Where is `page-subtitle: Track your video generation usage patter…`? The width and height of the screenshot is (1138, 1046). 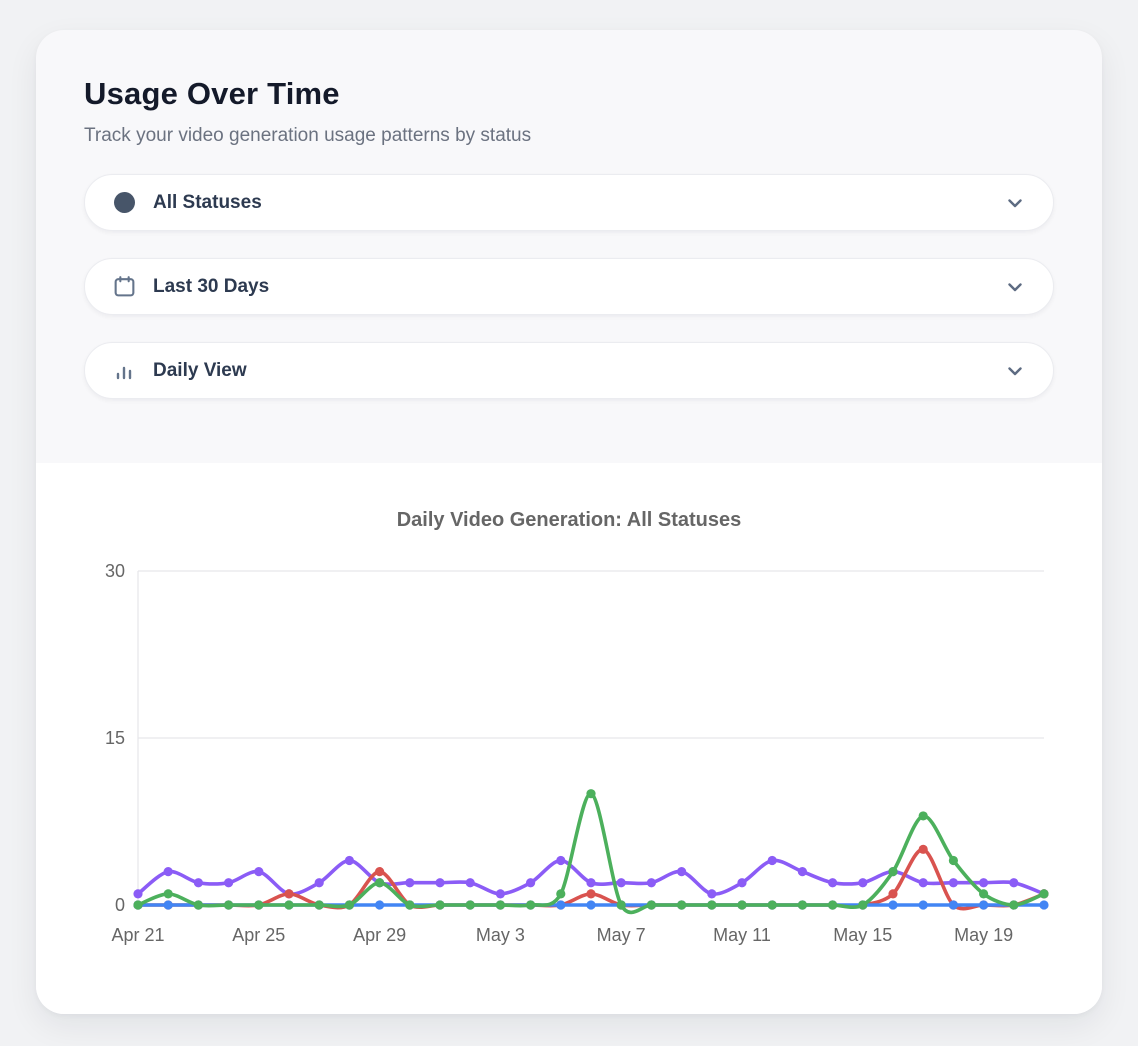 page-subtitle: Track your video generation usage patter… is located at coordinates (308, 135).